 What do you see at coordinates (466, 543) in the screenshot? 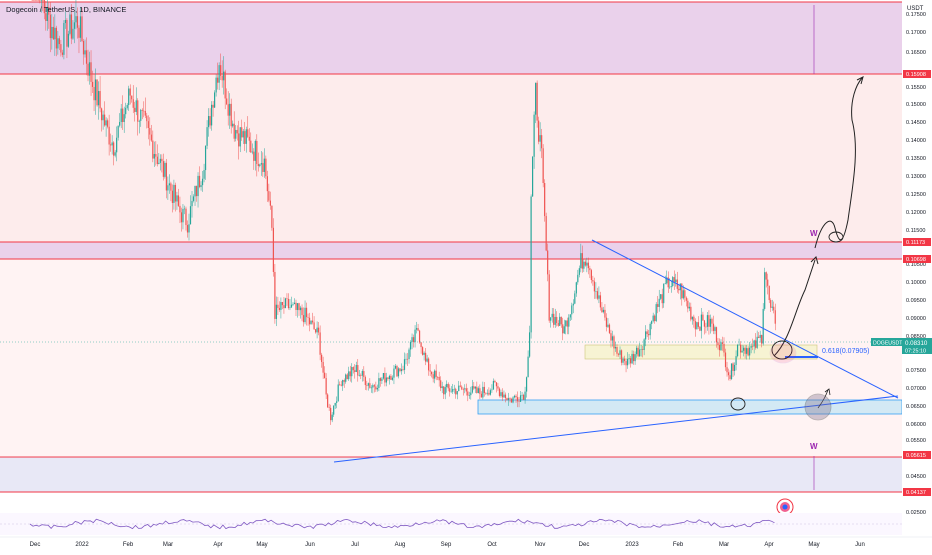
I see `time-axis` at bounding box center [466, 543].